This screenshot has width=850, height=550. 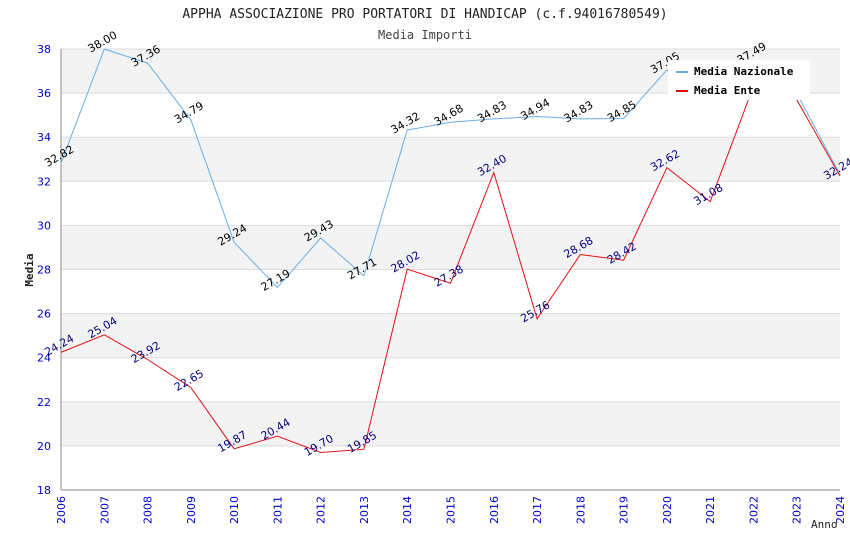 What do you see at coordinates (824, 524) in the screenshot?
I see `x-axis-label: Anno` at bounding box center [824, 524].